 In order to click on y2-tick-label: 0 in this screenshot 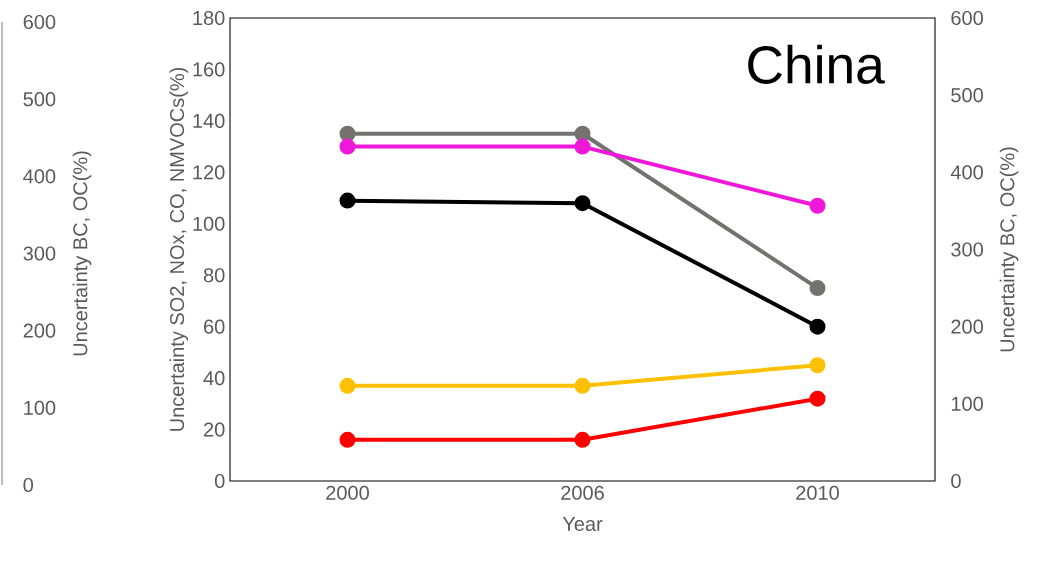, I will do `click(956, 481)`.